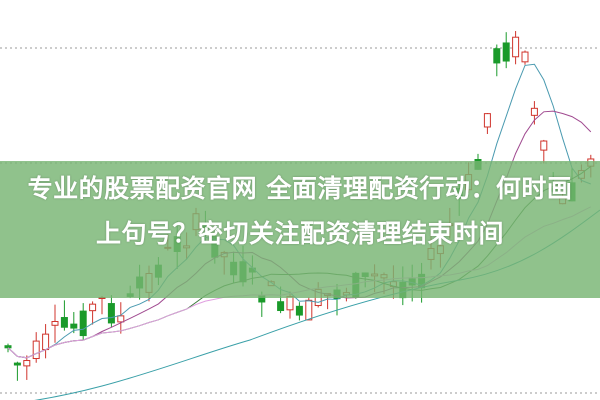  Describe the element at coordinates (299, 233) in the screenshot. I see `headline-line-2: 上句号？密切关注配资清理结束时间` at that location.